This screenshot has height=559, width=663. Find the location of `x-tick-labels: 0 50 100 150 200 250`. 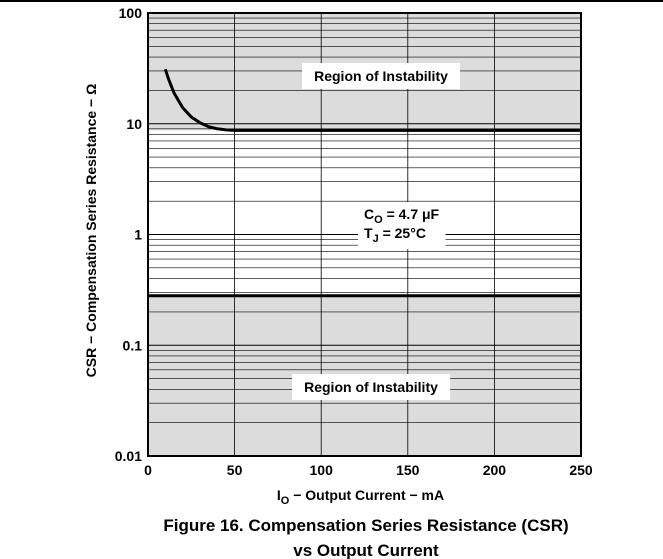

x-tick-labels: 0 50 100 150 200 250 is located at coordinates (368, 470).